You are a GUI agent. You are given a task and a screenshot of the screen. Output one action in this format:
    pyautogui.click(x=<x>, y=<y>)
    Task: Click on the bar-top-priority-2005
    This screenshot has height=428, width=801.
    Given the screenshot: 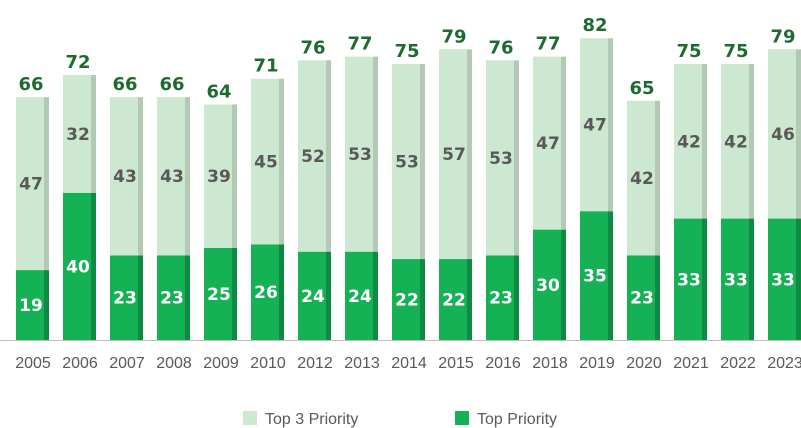 What is the action you would take?
    pyautogui.click(x=30, y=305)
    